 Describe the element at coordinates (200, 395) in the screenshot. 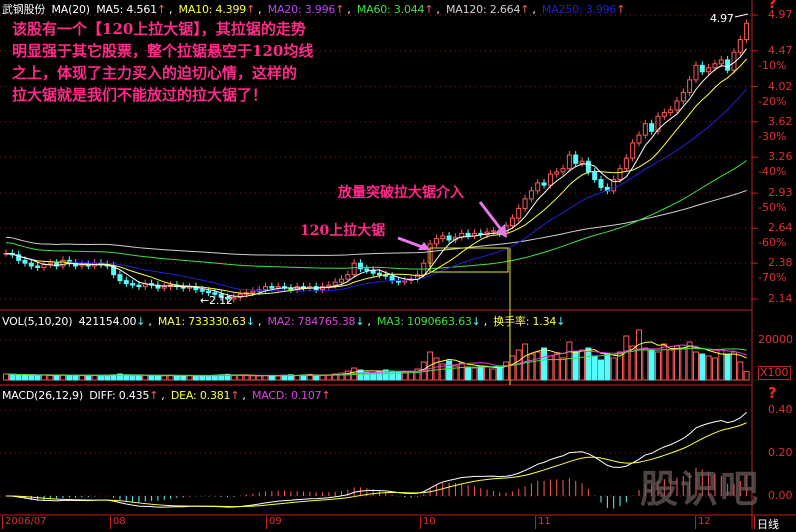

I see `macd-dea: DEA: 0.381` at that location.